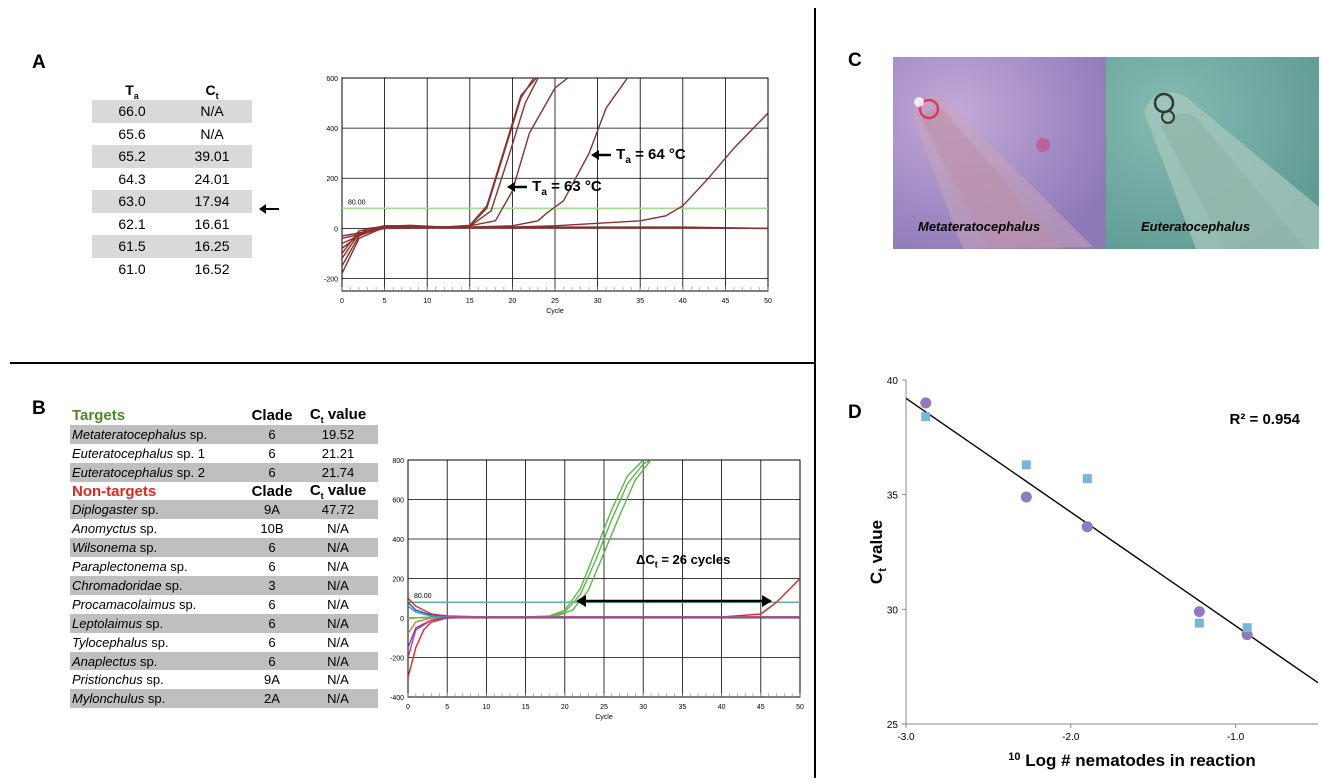 Image resolution: width=1323 pixels, height=784 pixels. I want to click on ta-cell: 66.0, so click(132, 111).